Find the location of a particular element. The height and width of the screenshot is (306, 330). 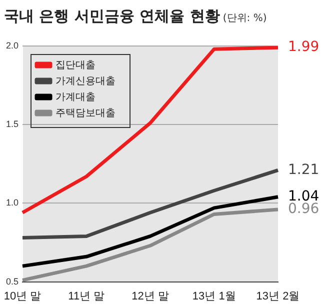

legend-label: 가계대출 is located at coordinates (76, 97).